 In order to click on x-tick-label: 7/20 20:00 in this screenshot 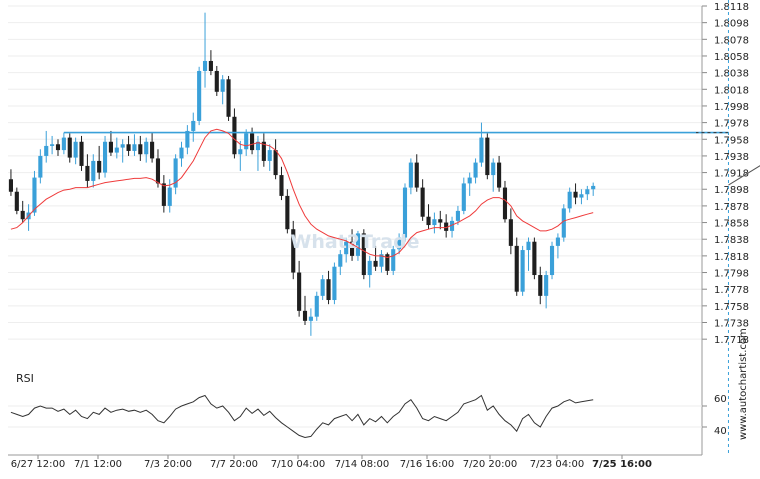, I will do `click(490, 464)`.